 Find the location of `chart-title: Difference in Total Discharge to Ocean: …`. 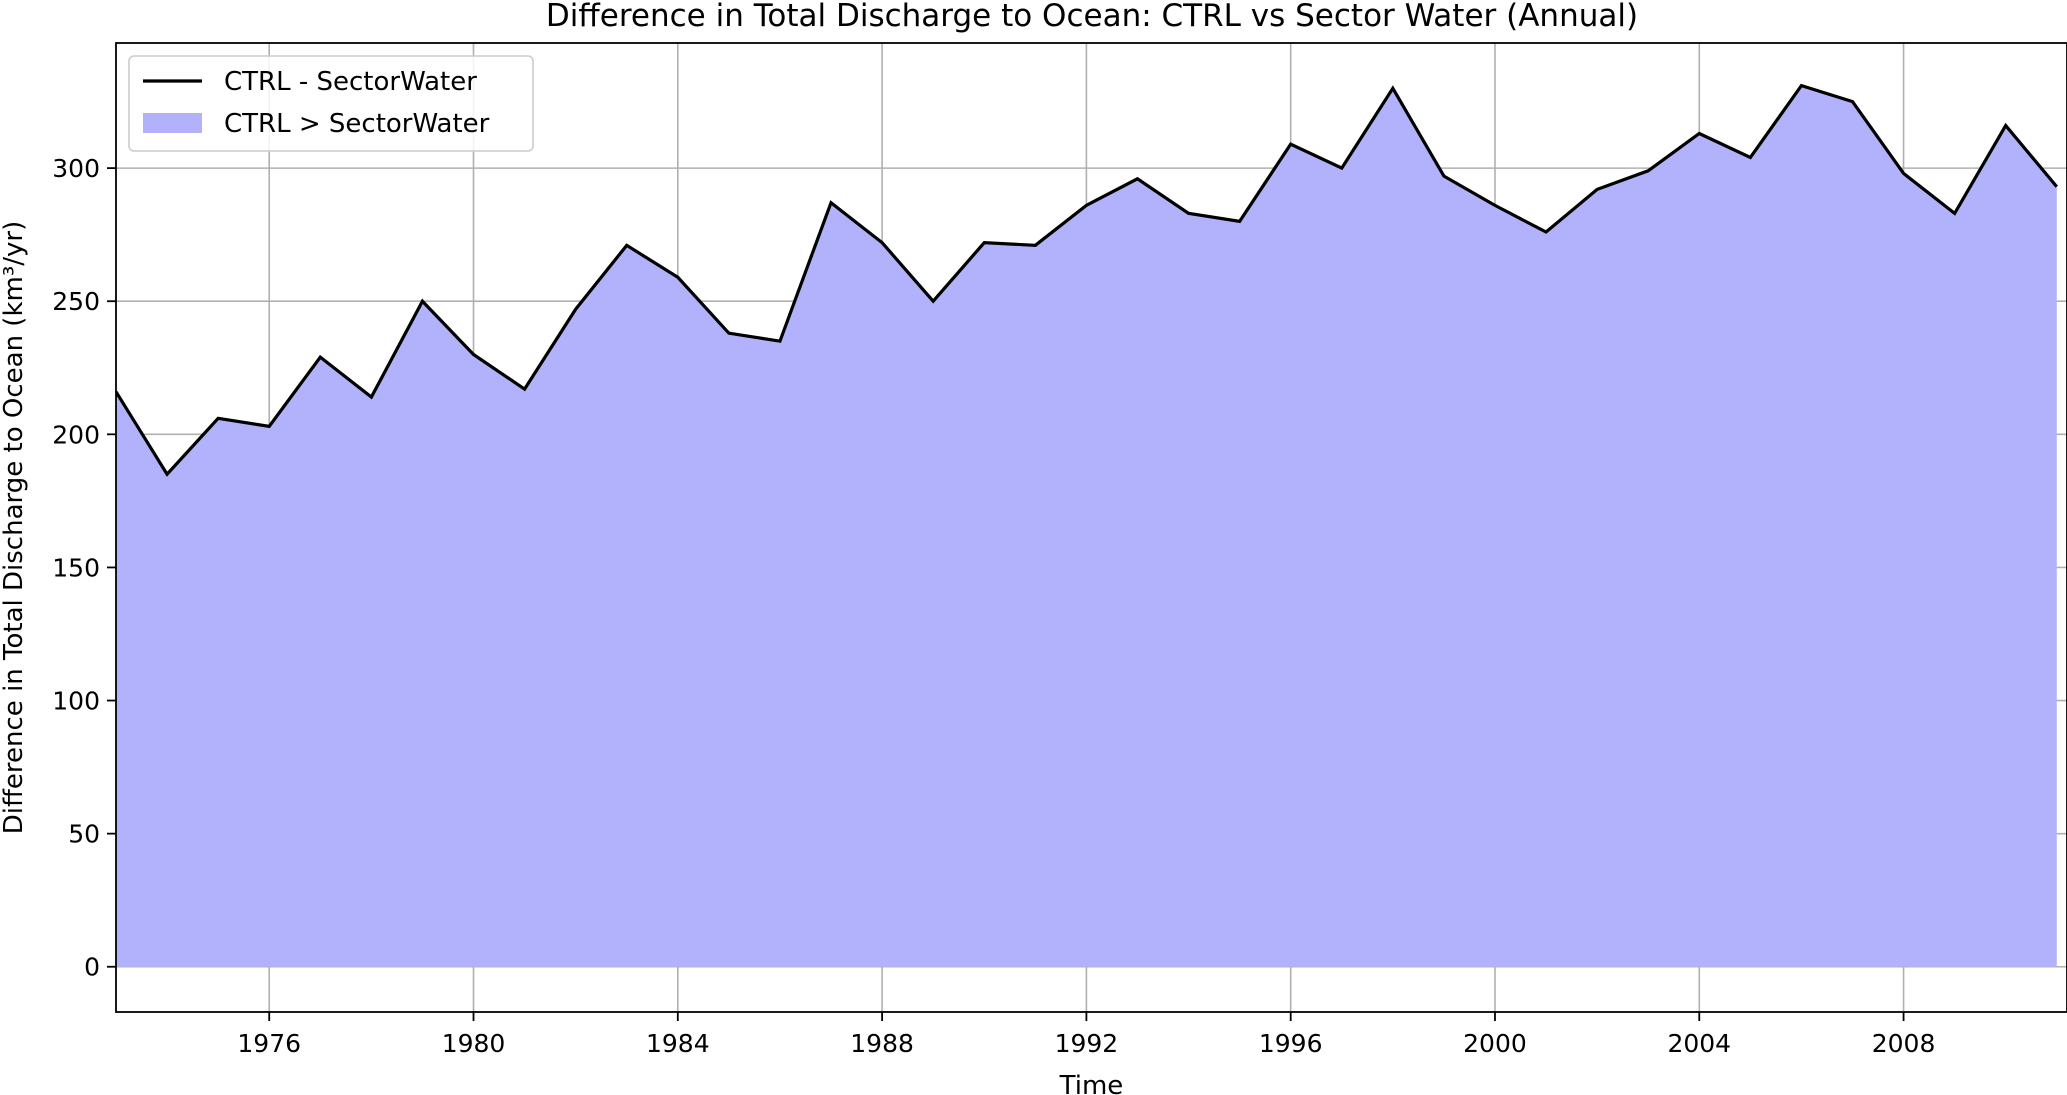

chart-title: Difference in Total Discharge to Ocean: … is located at coordinates (1092, 17).